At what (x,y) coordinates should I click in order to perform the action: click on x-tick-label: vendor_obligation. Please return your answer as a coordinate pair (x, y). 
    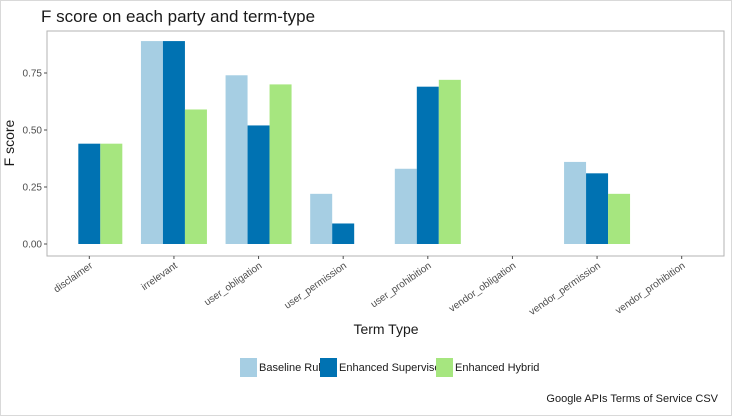
    Looking at the image, I should click on (482, 287).